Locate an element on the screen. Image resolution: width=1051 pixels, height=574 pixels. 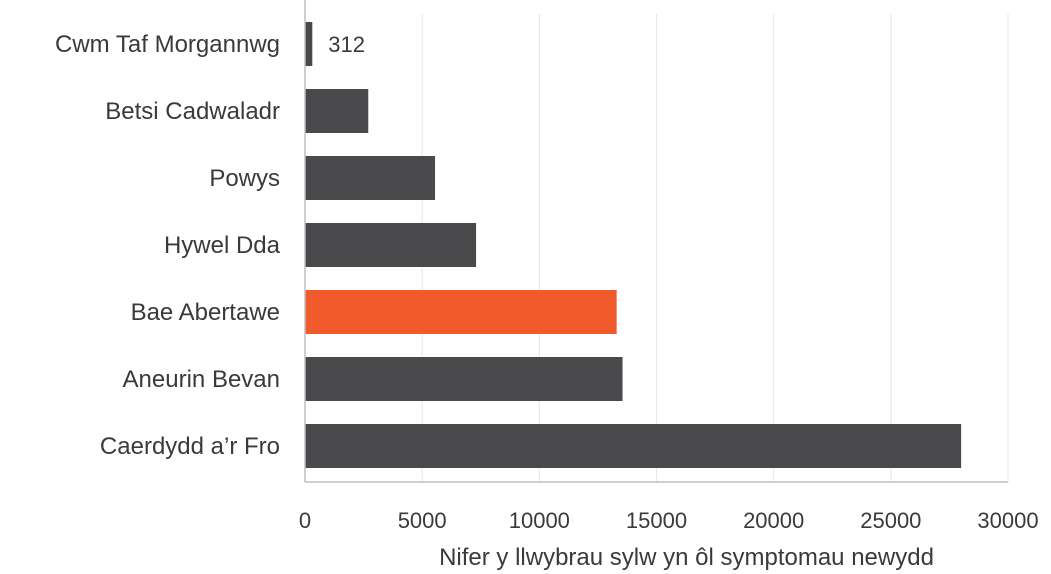
data-label: 312 is located at coordinates (346, 44).